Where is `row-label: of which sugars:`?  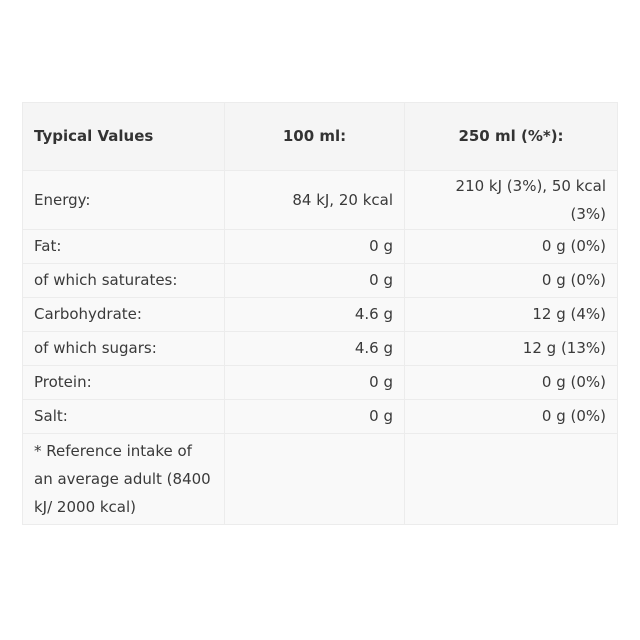 row-label: of which sugars: is located at coordinates (123, 348).